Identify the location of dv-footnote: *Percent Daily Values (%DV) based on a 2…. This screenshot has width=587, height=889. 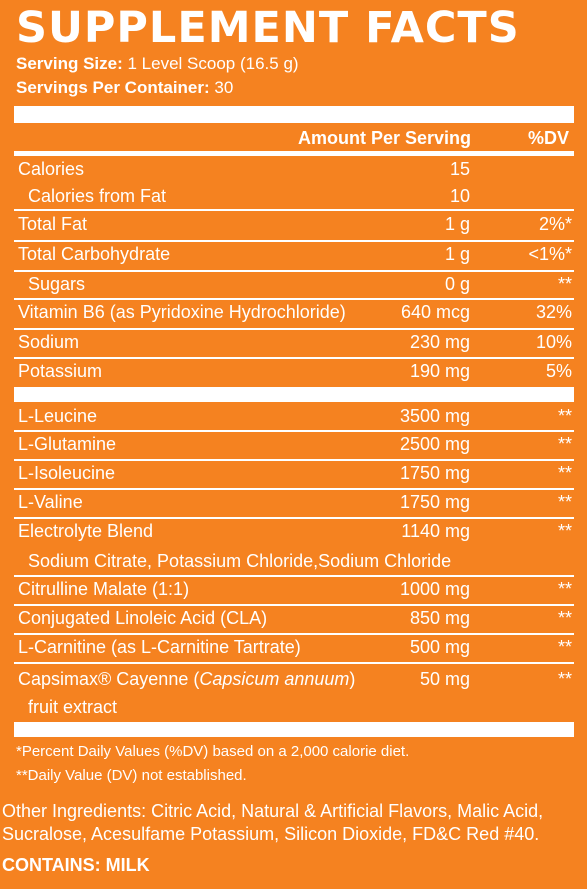
(213, 751).